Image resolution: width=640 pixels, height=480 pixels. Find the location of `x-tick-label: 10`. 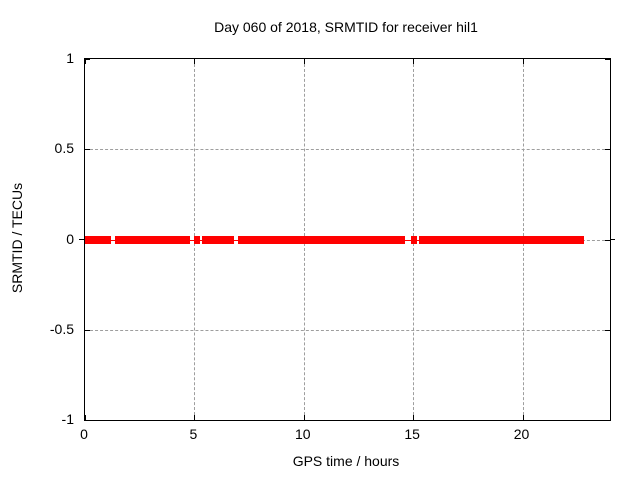

x-tick-label: 10 is located at coordinates (302, 434).